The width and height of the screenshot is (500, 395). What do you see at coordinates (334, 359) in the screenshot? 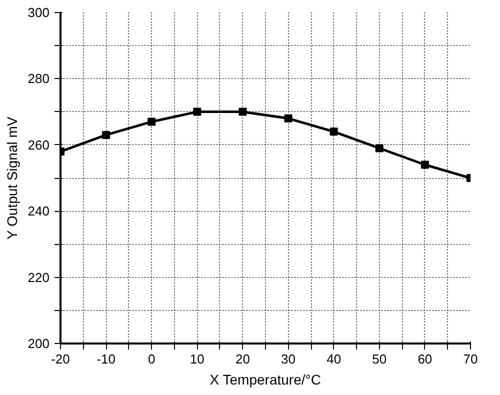
I see `x-tick-label: 40` at bounding box center [334, 359].